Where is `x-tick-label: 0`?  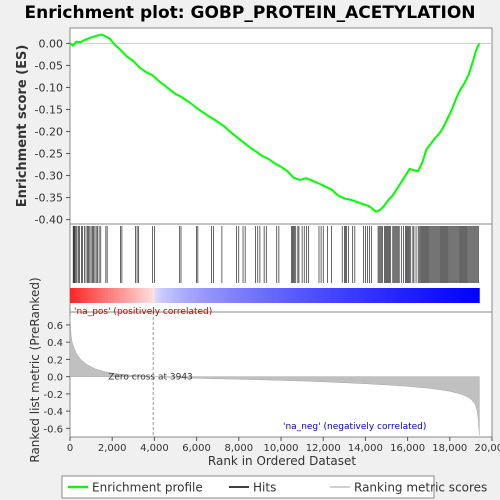
x-tick-label: 0 is located at coordinates (70, 448).